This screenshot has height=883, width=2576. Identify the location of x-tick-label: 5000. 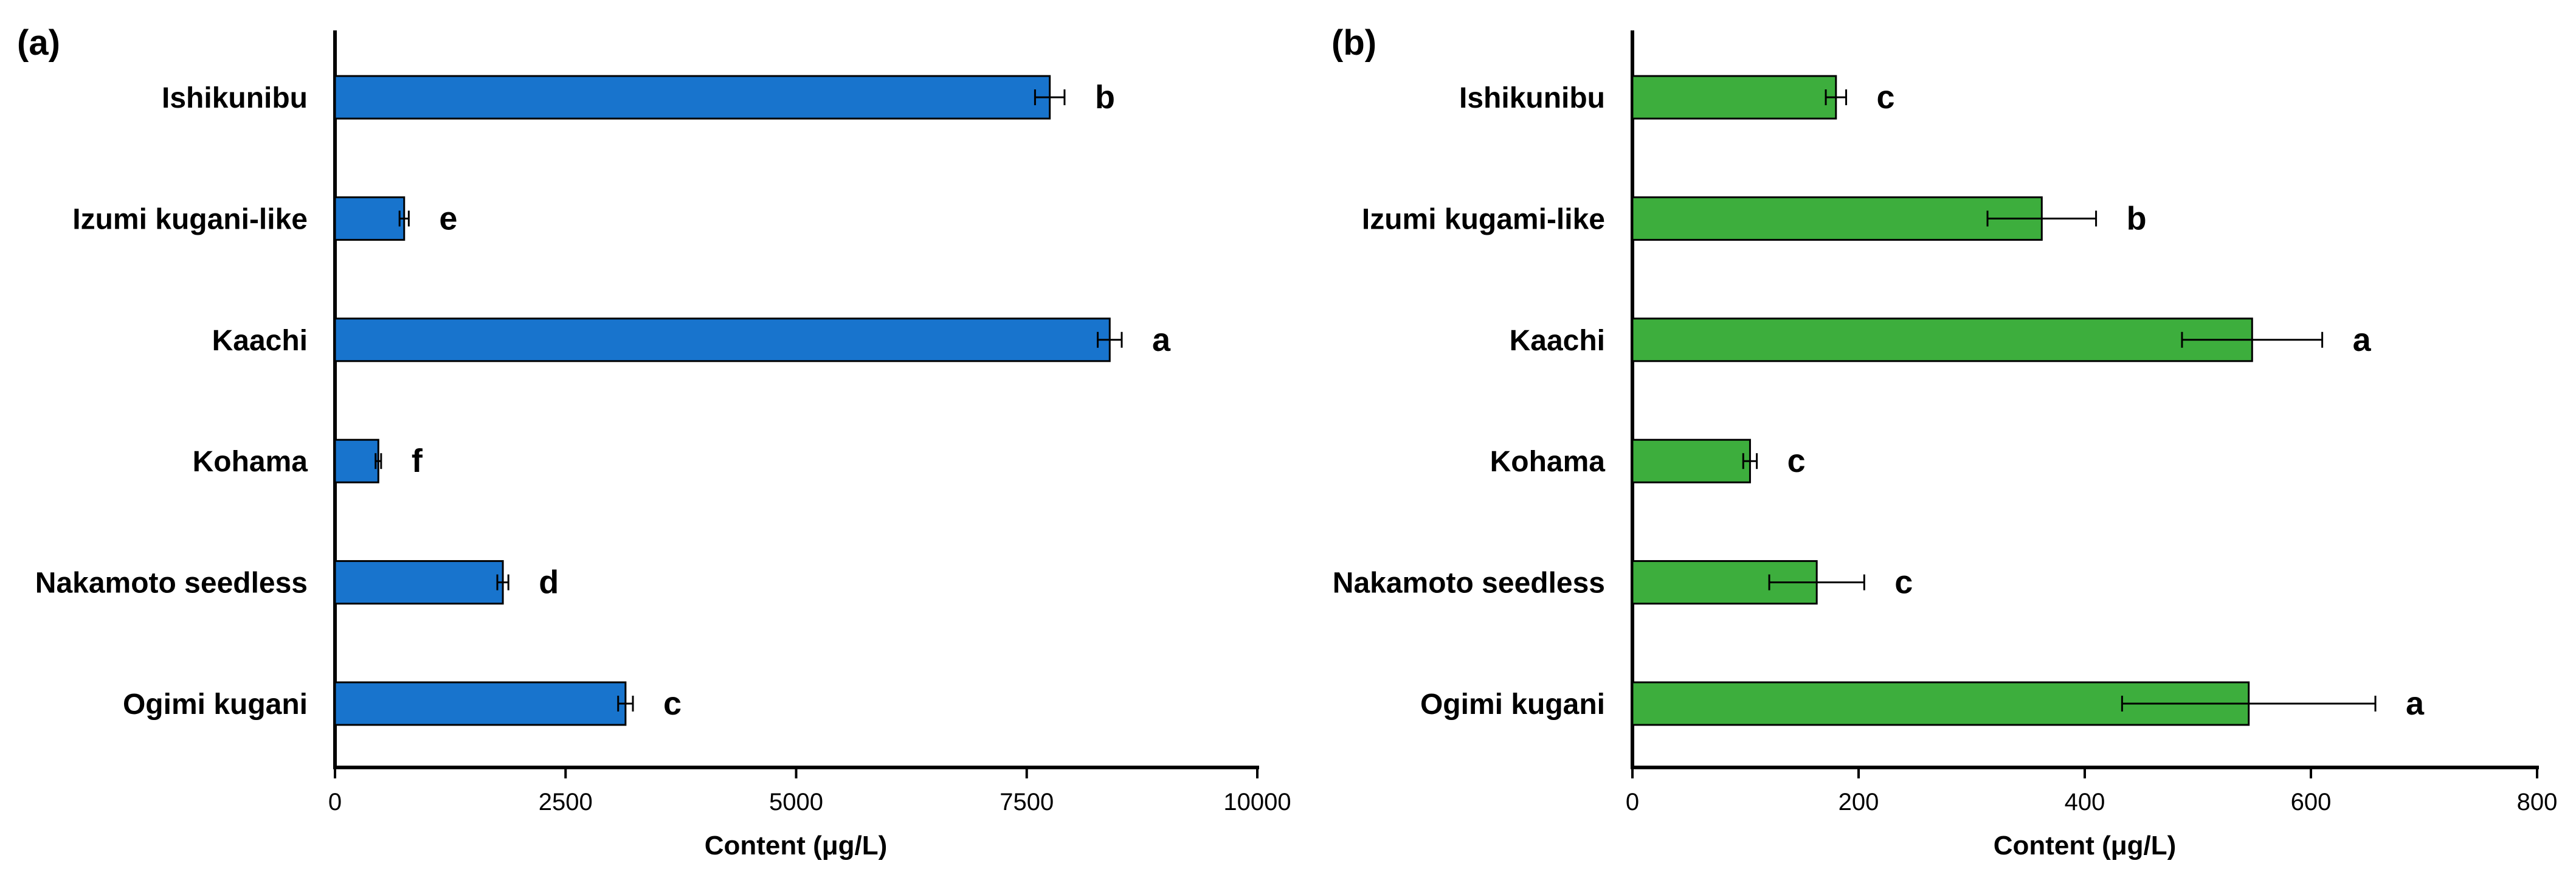
(796, 802).